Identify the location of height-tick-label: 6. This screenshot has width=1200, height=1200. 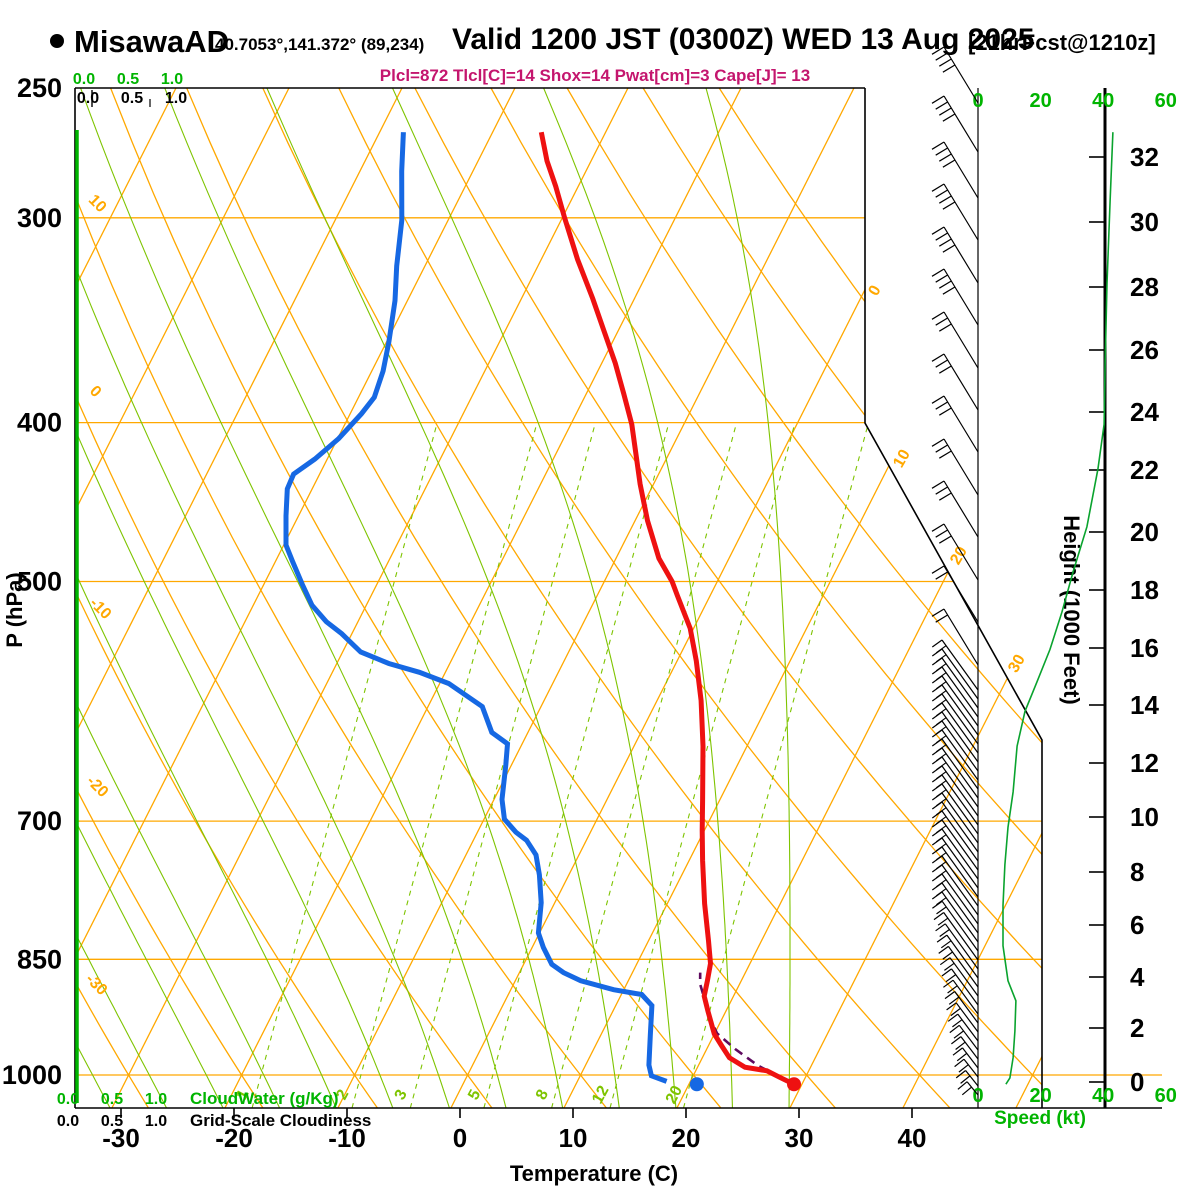
(1137, 925).